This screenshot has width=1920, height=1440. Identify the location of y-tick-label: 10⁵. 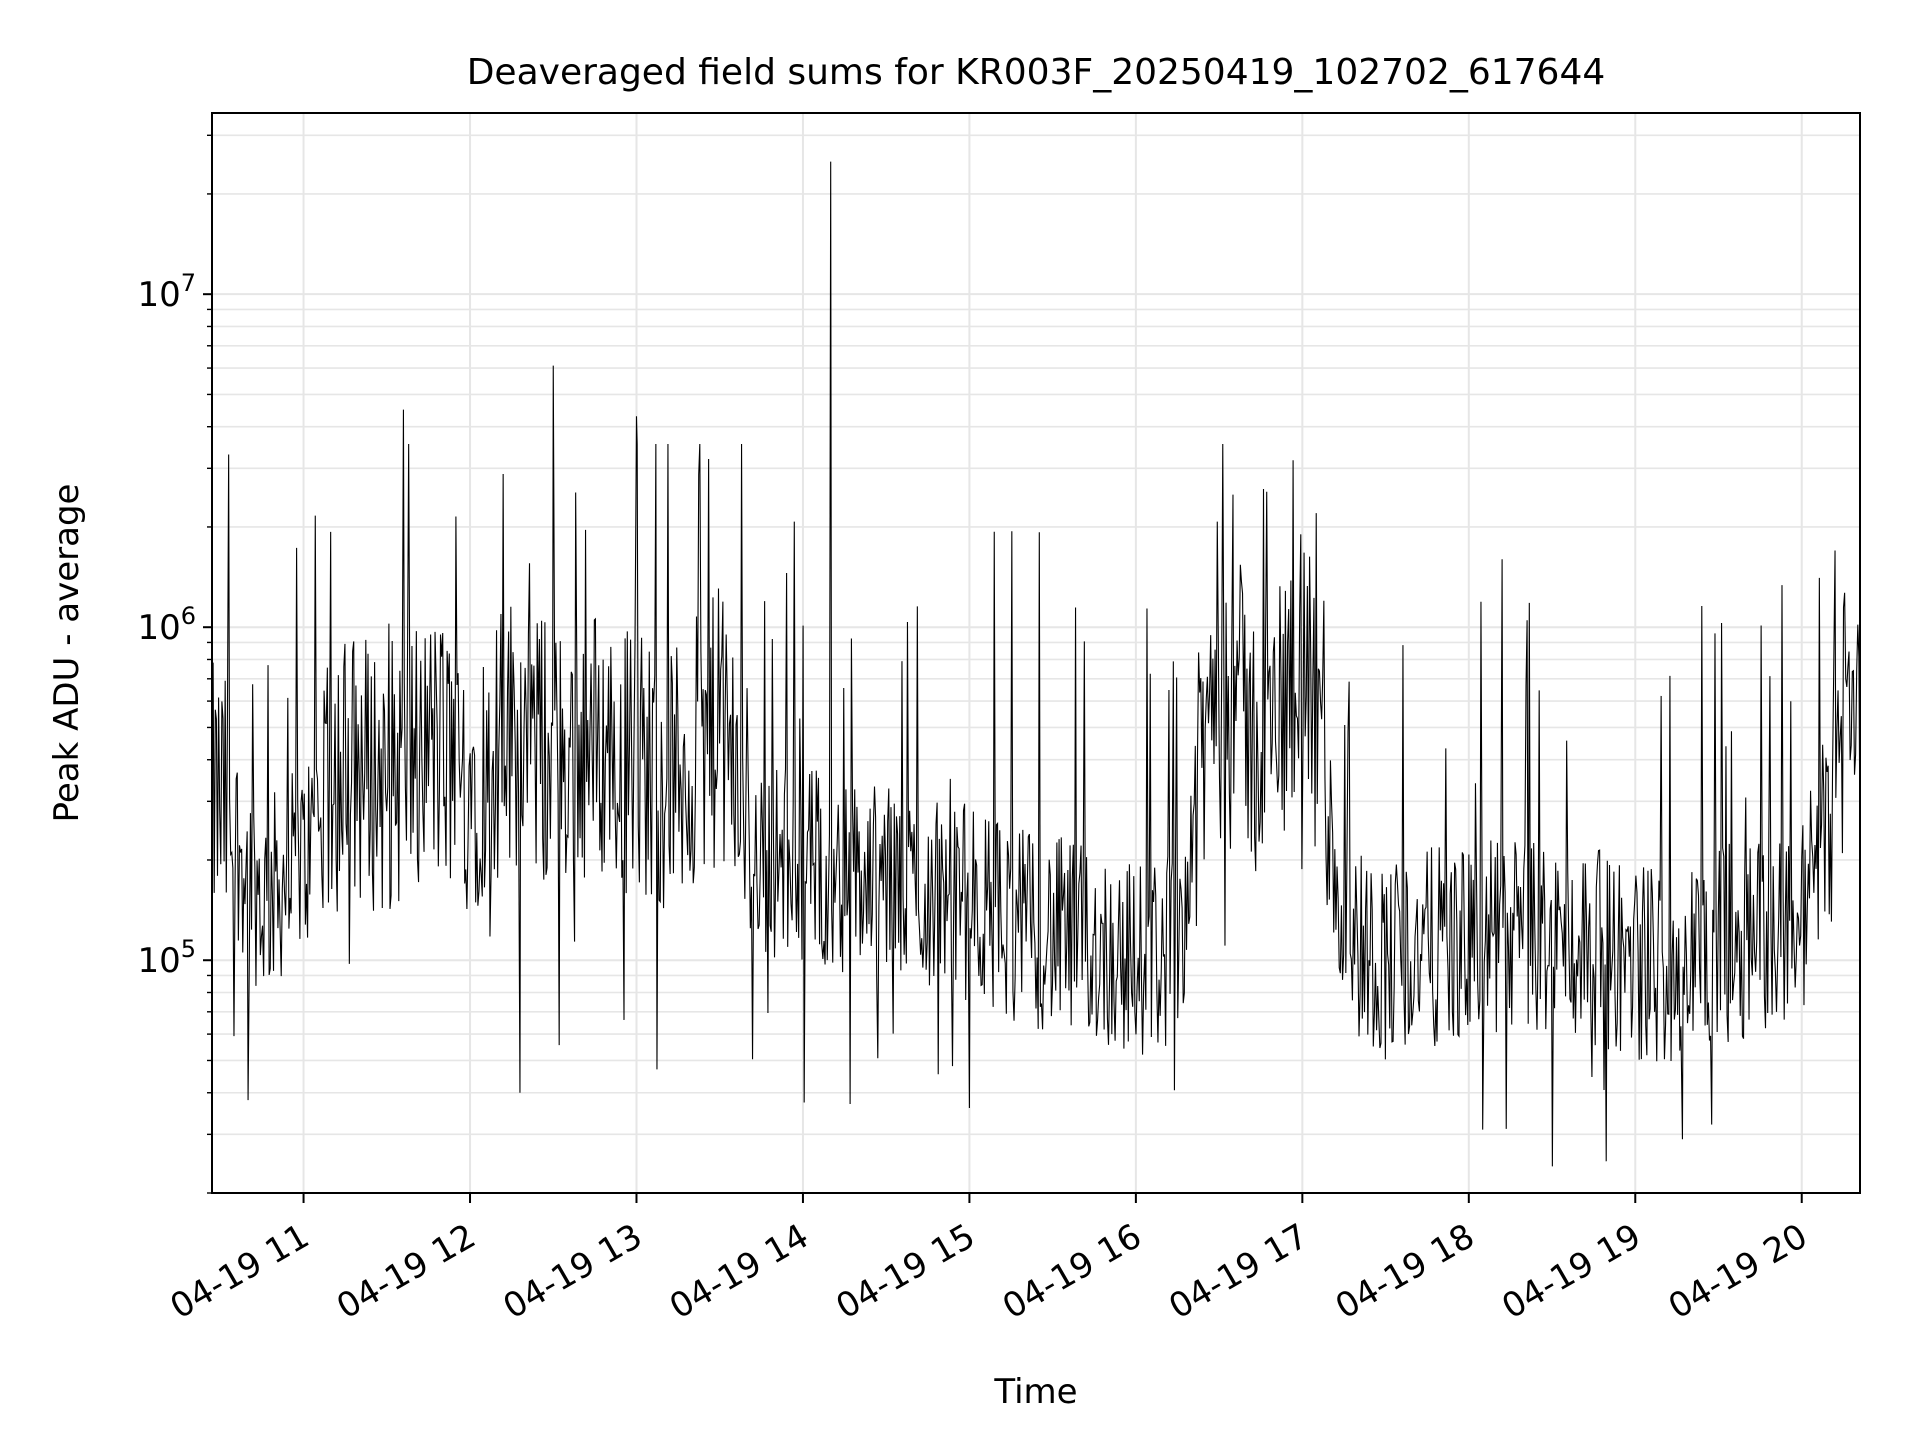
(166, 958).